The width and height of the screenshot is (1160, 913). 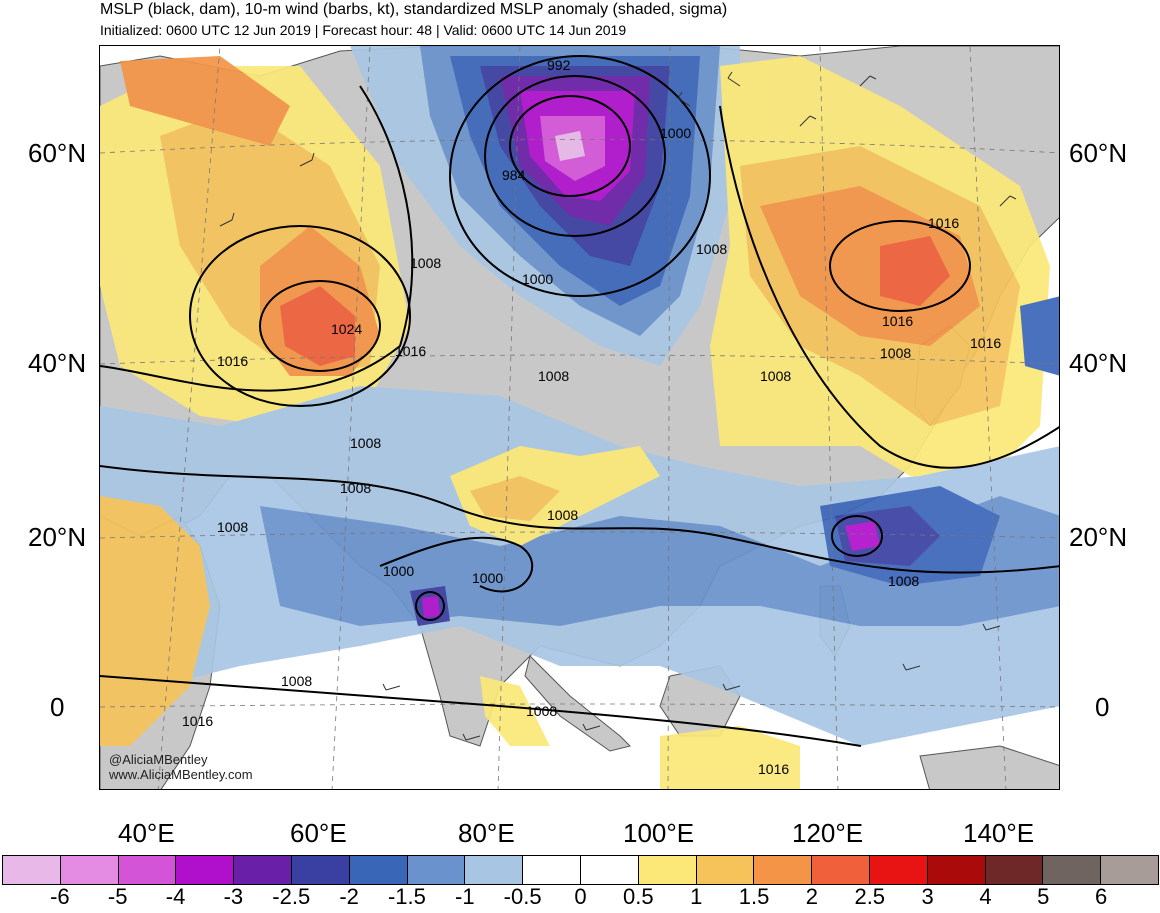 I want to click on anomaly-positive-australia, so click(x=730, y=757).